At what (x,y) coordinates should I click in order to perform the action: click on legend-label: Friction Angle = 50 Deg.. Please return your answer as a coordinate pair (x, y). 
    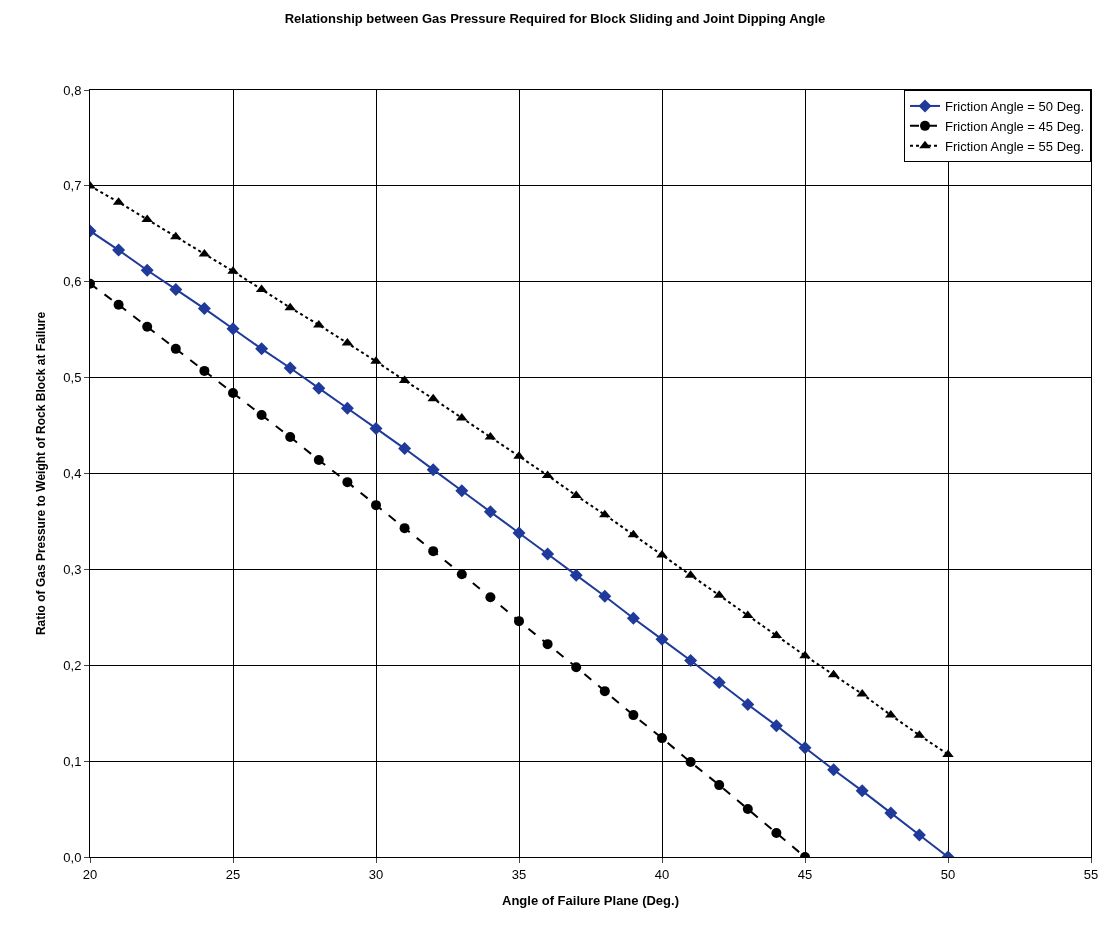
    Looking at the image, I should click on (1015, 107).